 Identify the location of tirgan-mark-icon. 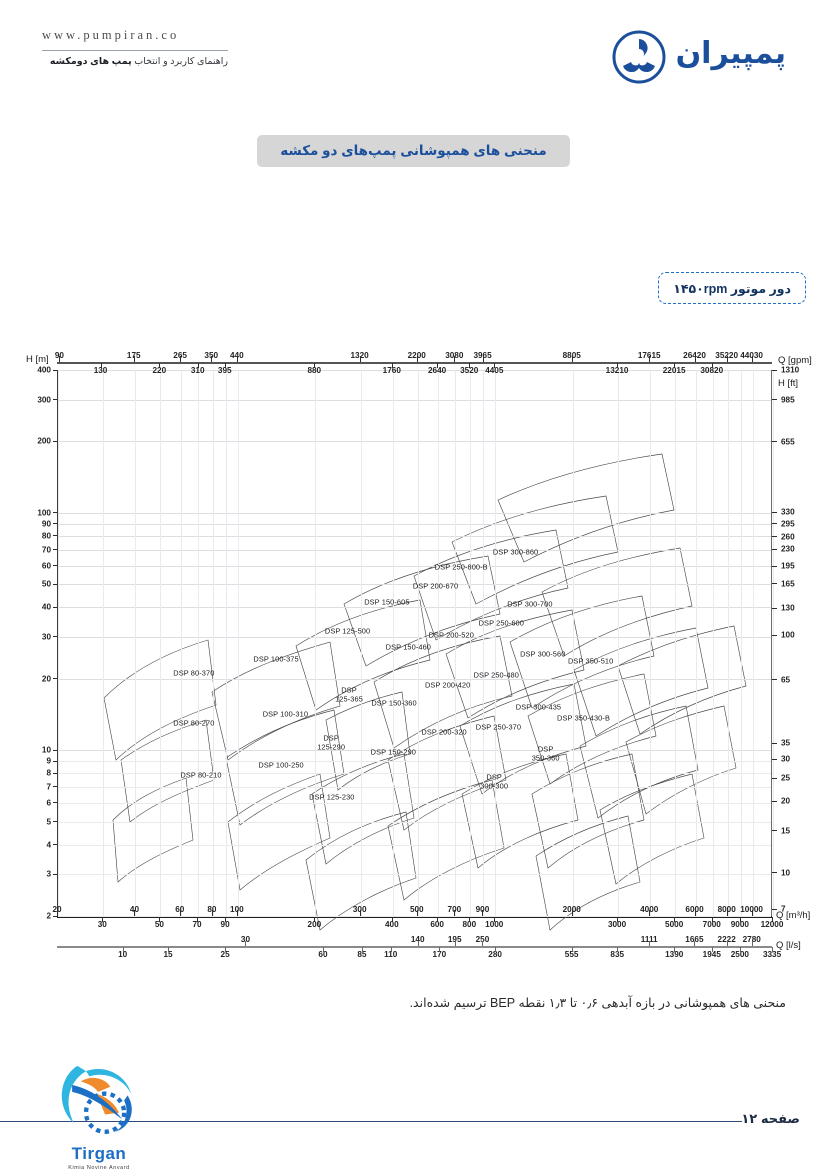
(99, 1103).